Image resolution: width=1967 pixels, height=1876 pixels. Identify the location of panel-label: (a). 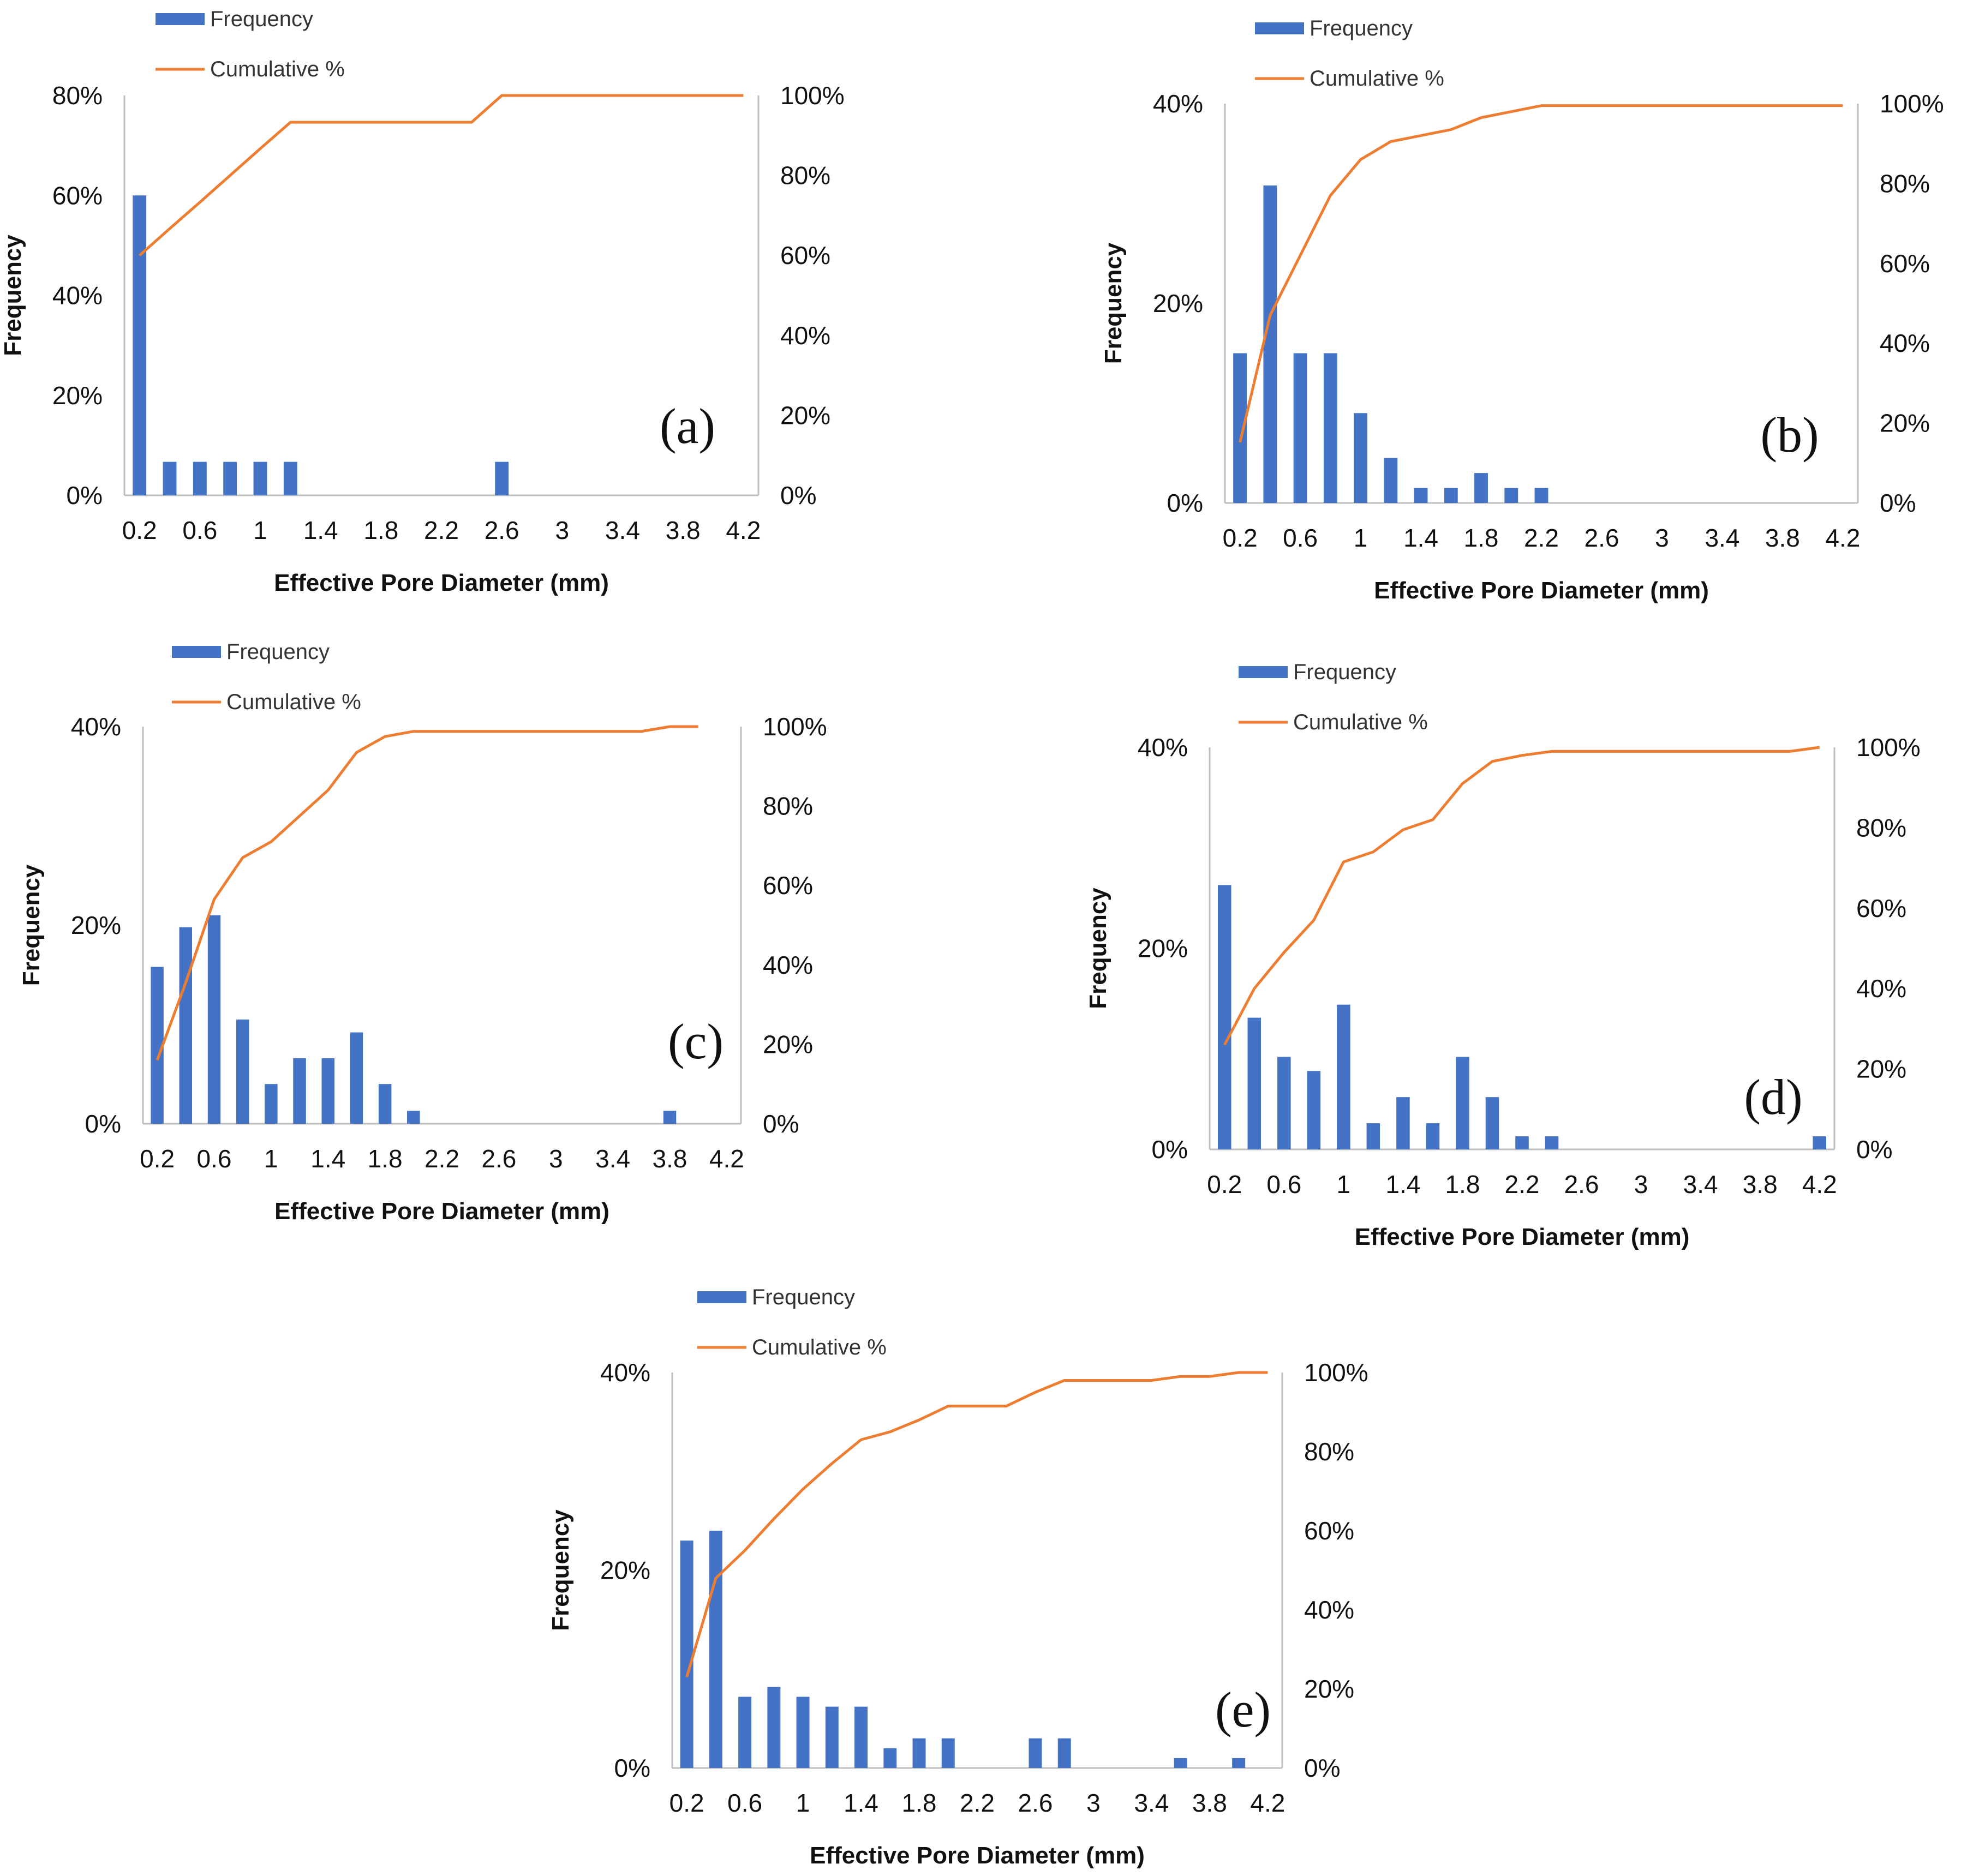
(687, 426).